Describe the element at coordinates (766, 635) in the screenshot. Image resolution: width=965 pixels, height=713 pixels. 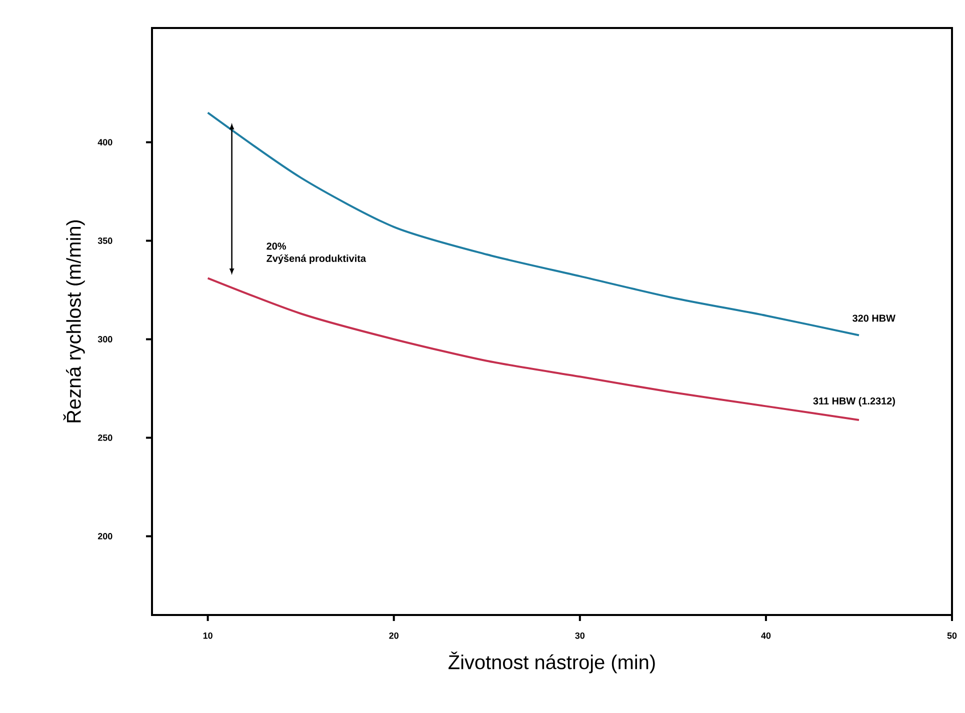
I see `x-tick-label: 40` at that location.